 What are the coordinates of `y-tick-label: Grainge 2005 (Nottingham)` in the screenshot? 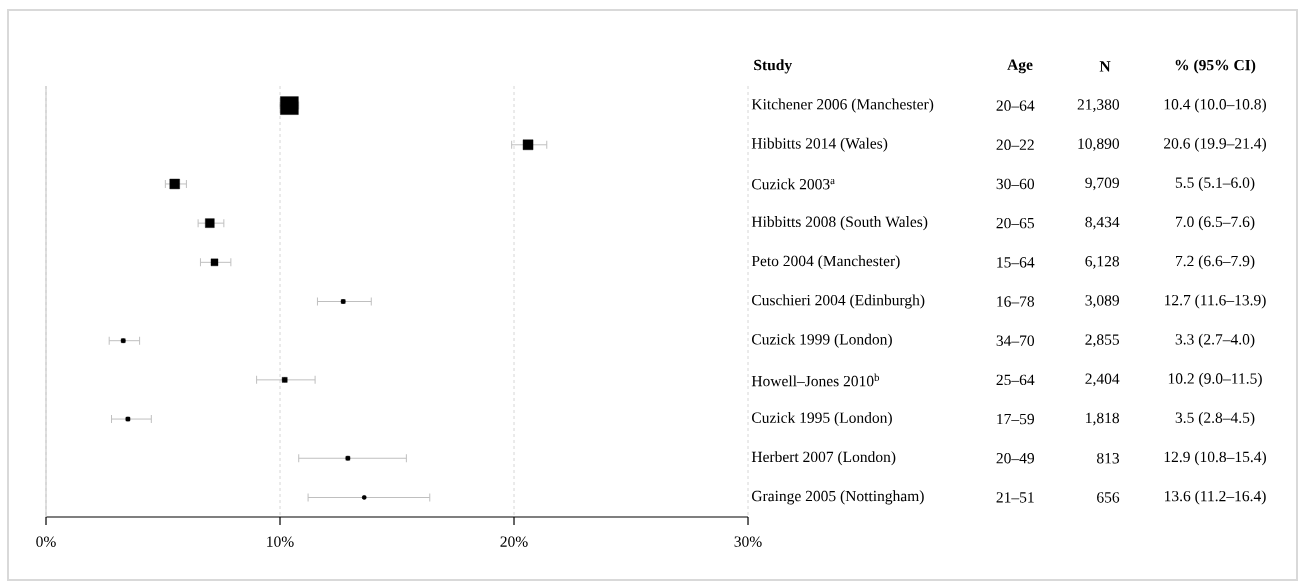 It's located at (838, 497).